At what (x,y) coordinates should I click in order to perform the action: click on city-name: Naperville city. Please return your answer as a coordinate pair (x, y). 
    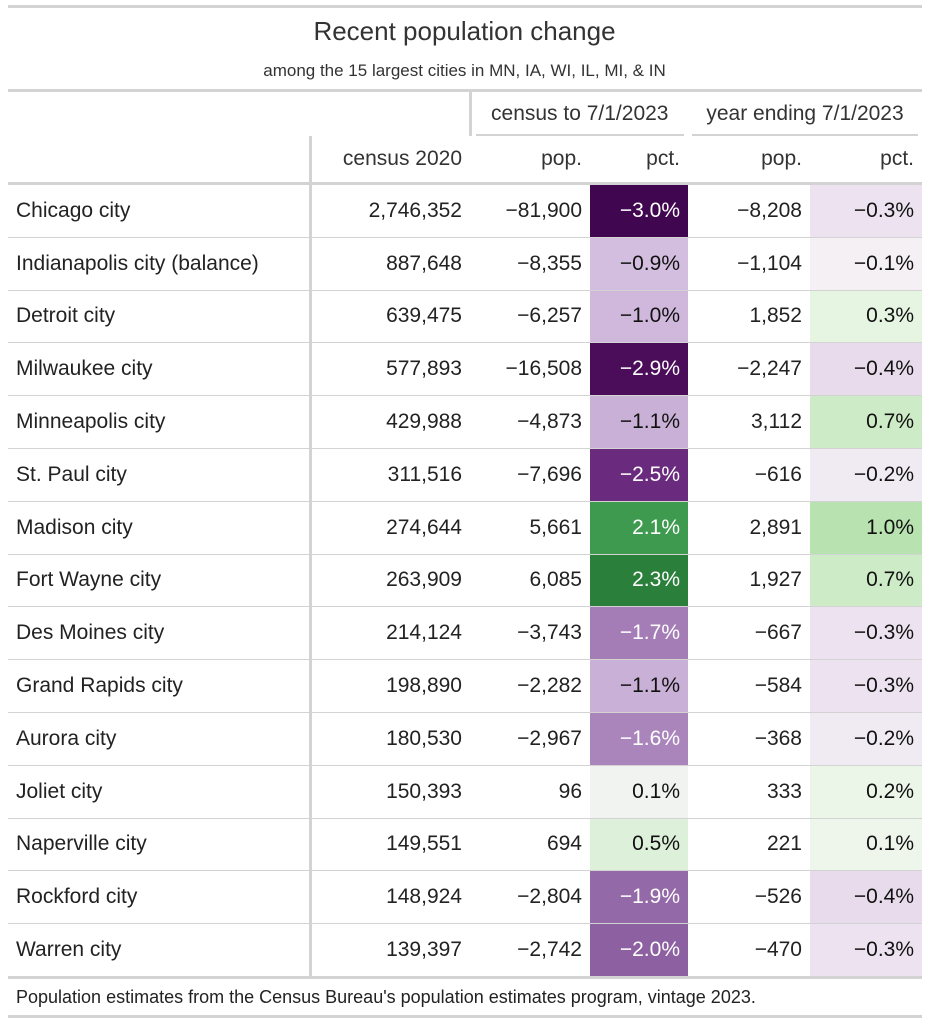
    Looking at the image, I should click on (160, 844).